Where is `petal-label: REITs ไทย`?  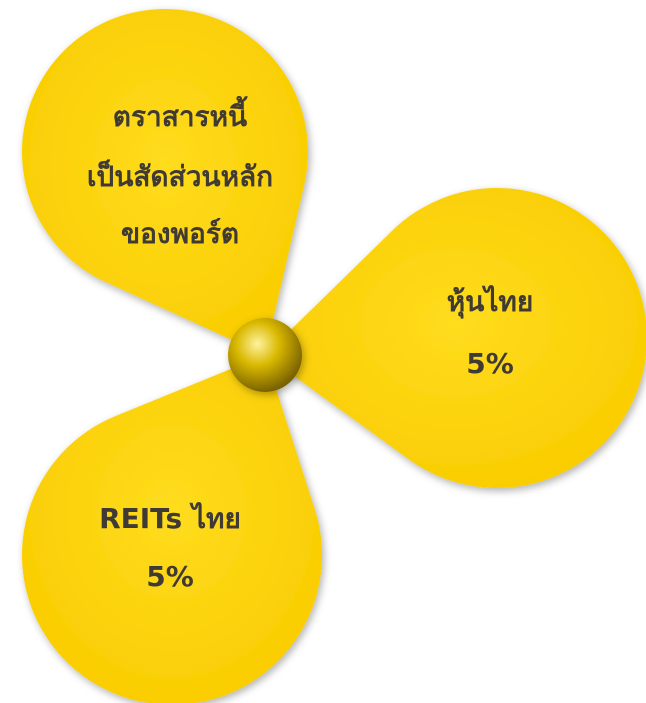
petal-label: REITs ไทย is located at coordinates (170, 518).